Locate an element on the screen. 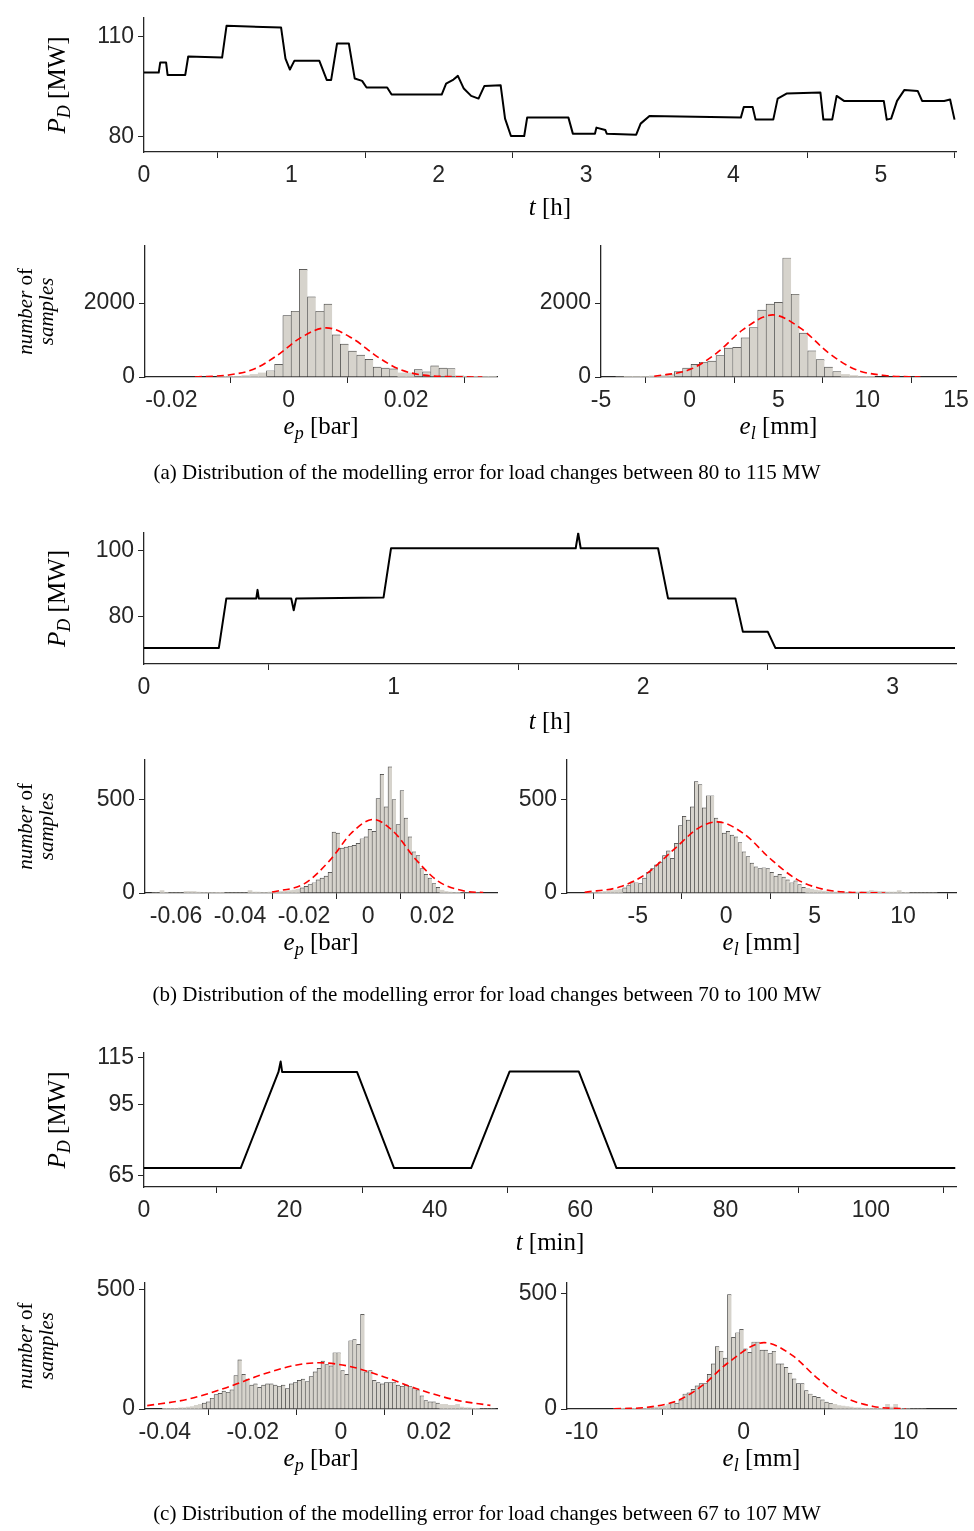  text: (b) Distribution of the modelling error for load changes between 70 to 100 MW is located at coordinates (487, 994).